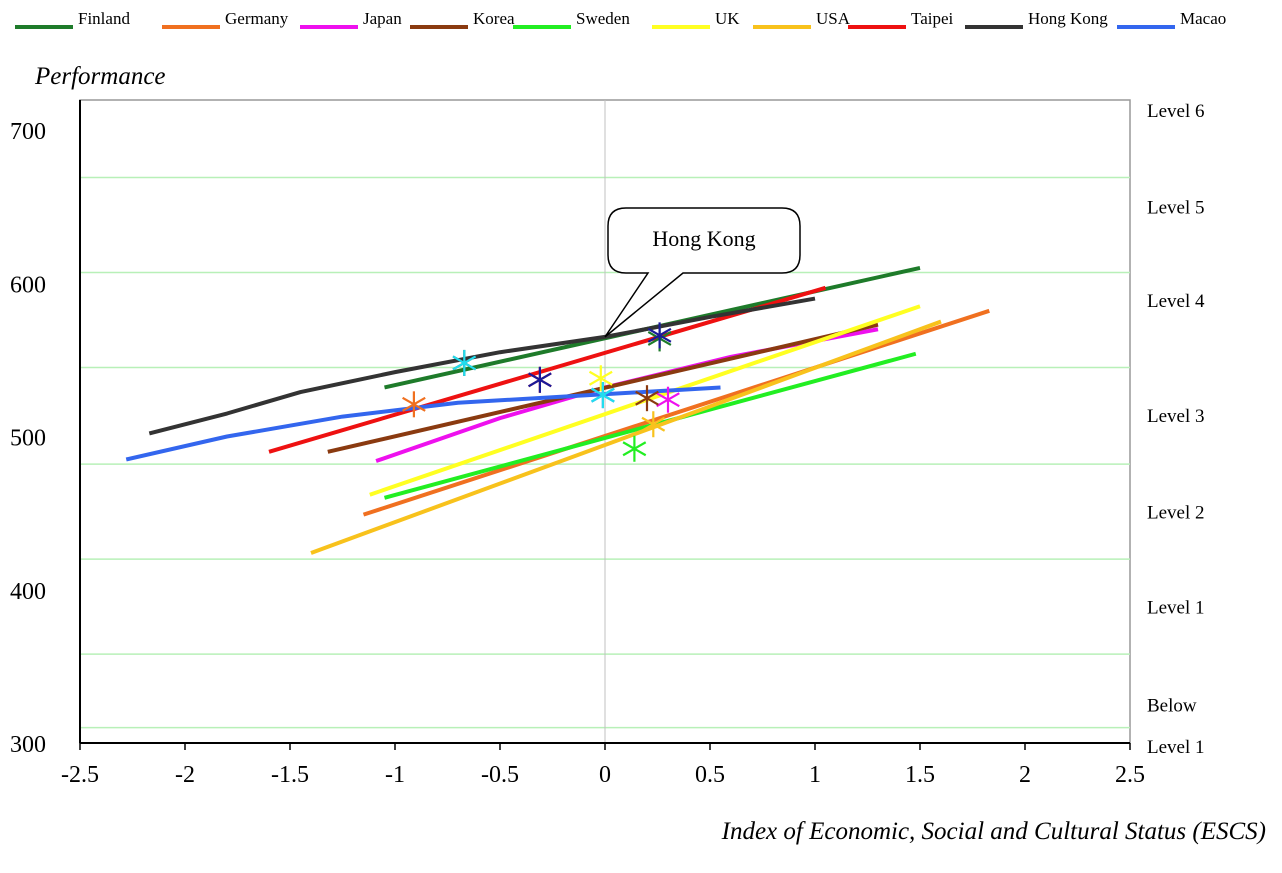 This screenshot has height=873, width=1282. I want to click on marker-sweden, so click(634, 448).